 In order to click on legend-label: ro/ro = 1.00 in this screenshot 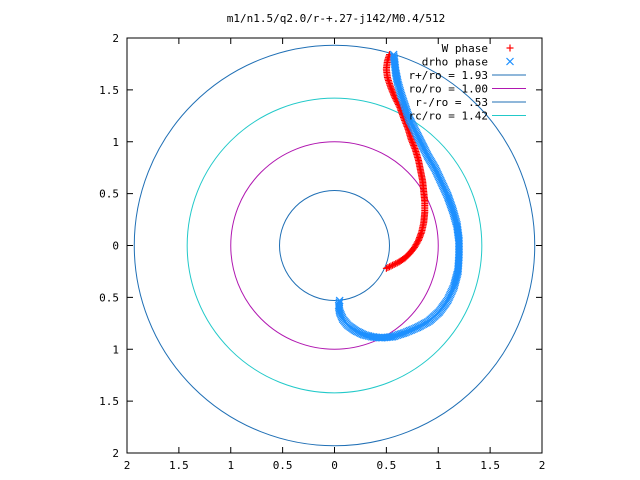, I will do `click(448, 89)`.